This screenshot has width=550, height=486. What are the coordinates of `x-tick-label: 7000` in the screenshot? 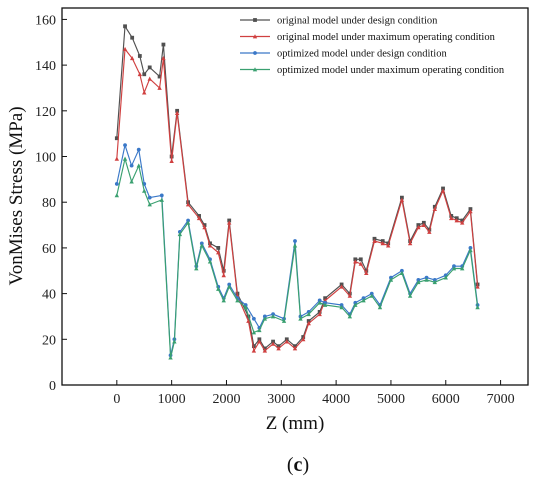 It's located at (501, 399).